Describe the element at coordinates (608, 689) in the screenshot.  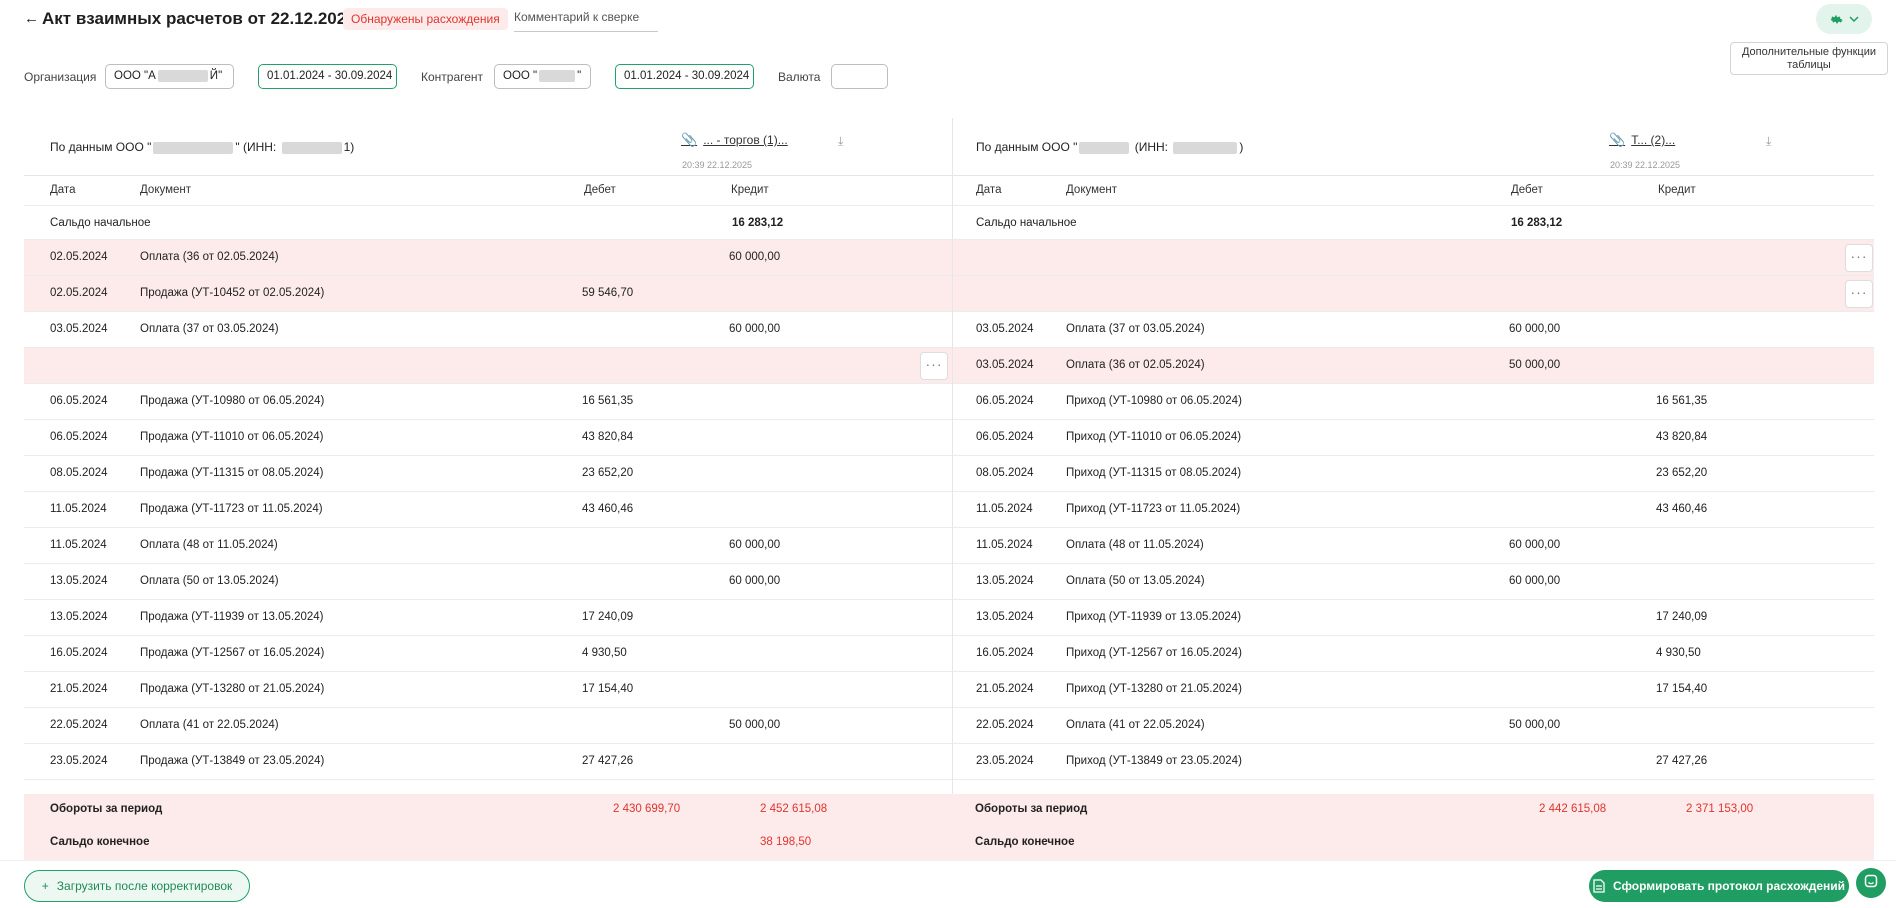
I see `cell-debit: 17 154,40` at that location.